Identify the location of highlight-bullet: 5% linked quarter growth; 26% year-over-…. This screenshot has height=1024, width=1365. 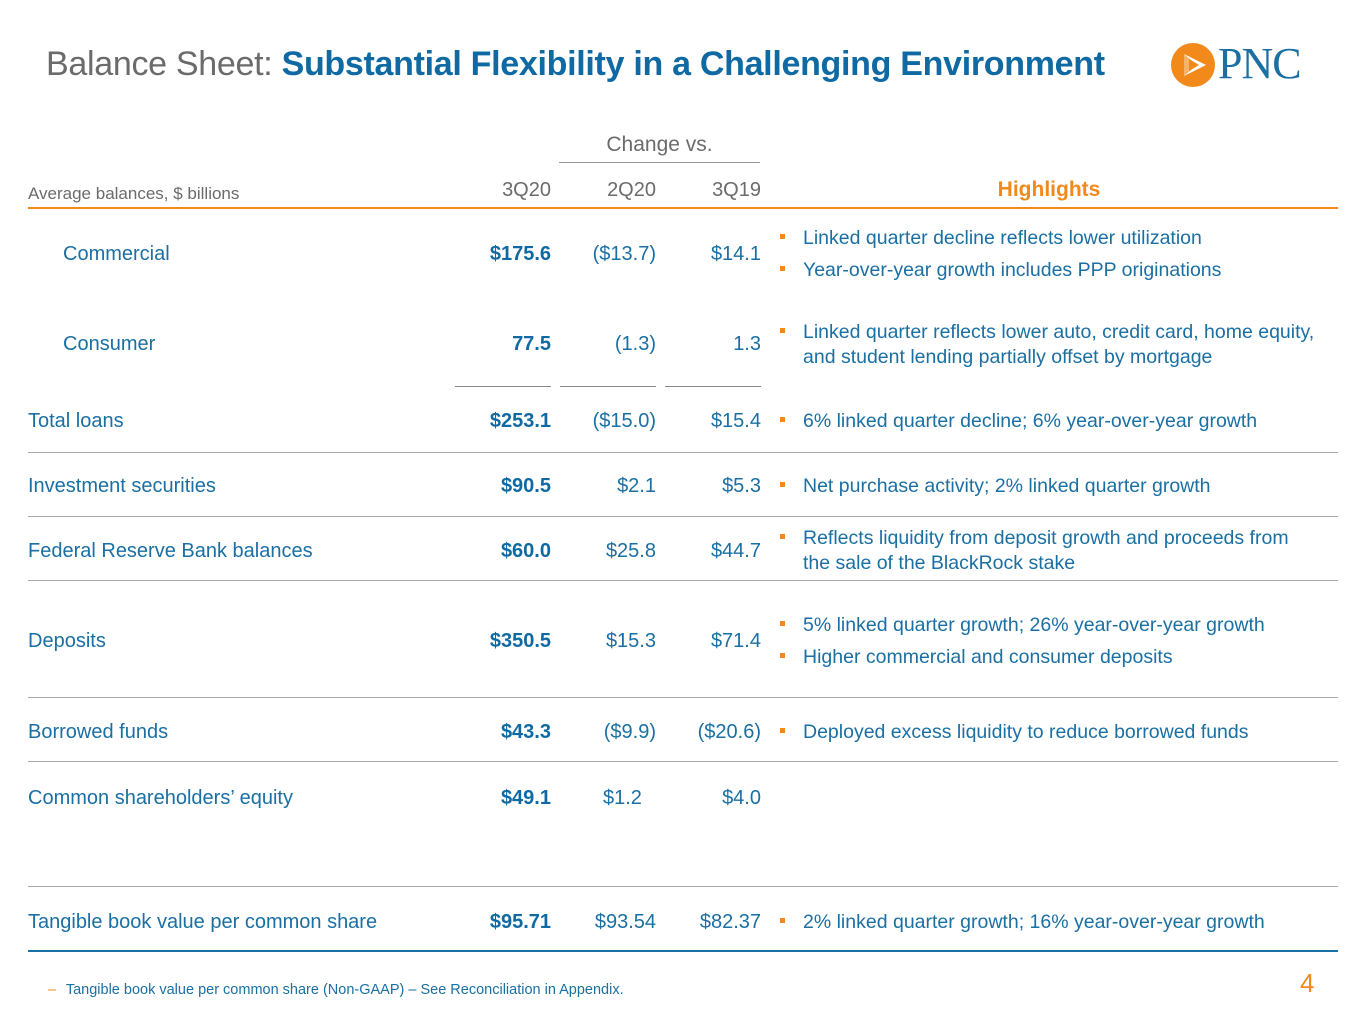
(1060, 625).